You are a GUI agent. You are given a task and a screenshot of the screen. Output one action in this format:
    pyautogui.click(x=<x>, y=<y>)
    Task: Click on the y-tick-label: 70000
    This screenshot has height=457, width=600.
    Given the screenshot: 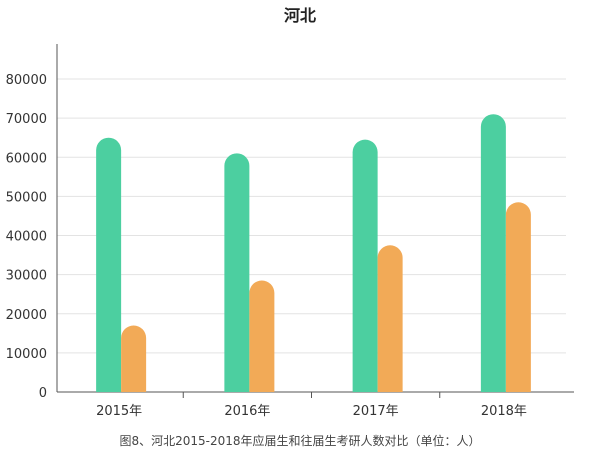 What is the action you would take?
    pyautogui.click(x=26, y=119)
    